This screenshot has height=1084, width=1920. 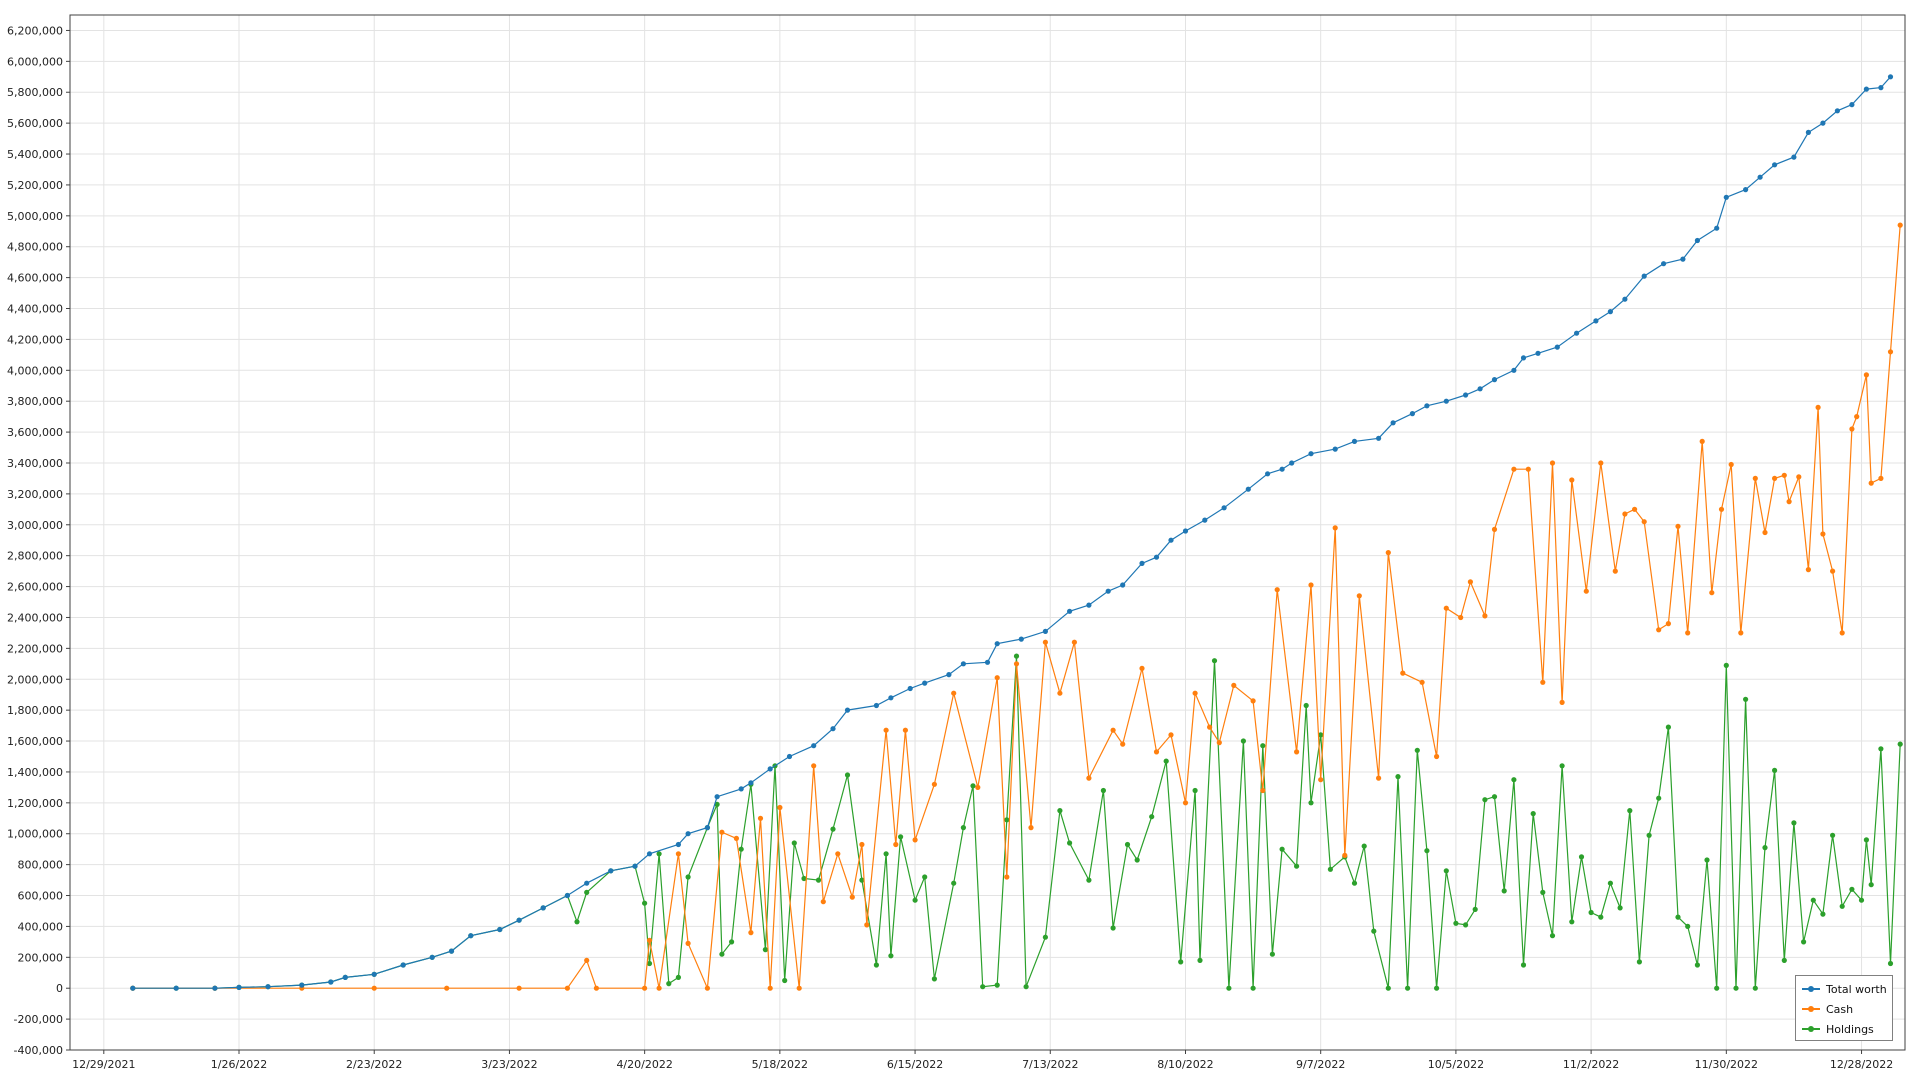 I want to click on y-tick-label: 2,600,000, so click(x=35, y=587).